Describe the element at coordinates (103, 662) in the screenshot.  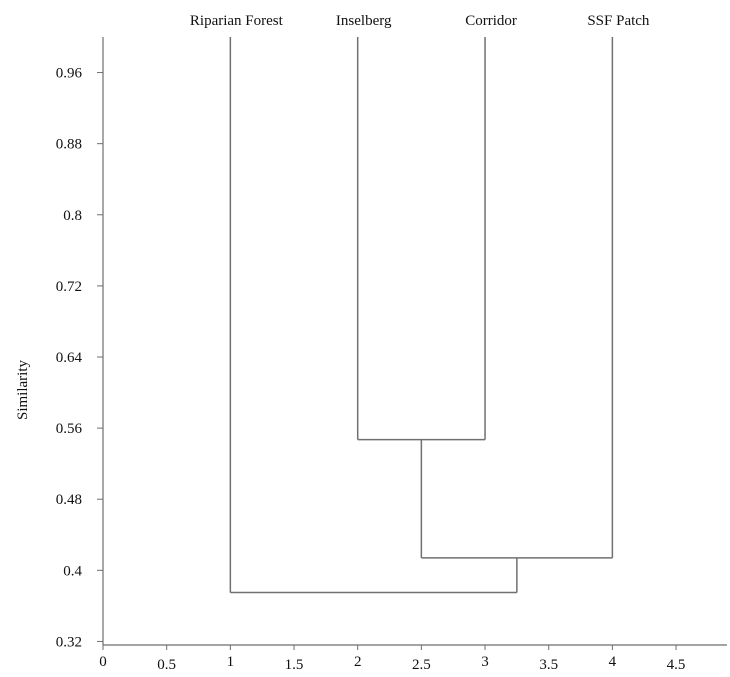
I see `x-tick-label: 0` at that location.